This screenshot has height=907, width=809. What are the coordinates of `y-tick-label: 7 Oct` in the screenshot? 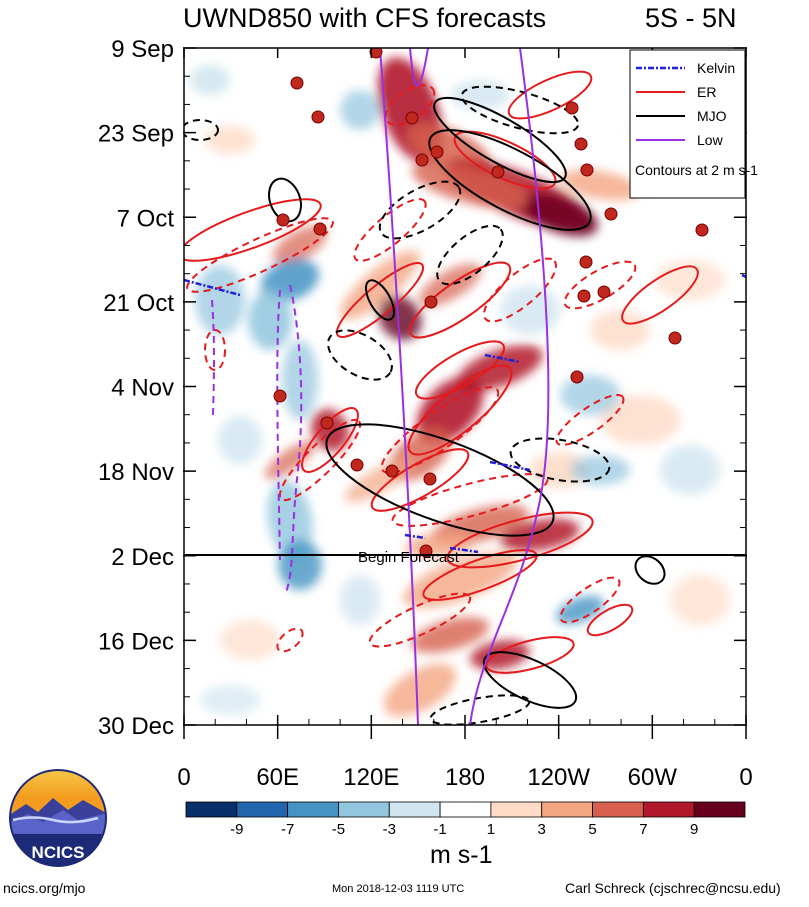 It's located at (146, 218).